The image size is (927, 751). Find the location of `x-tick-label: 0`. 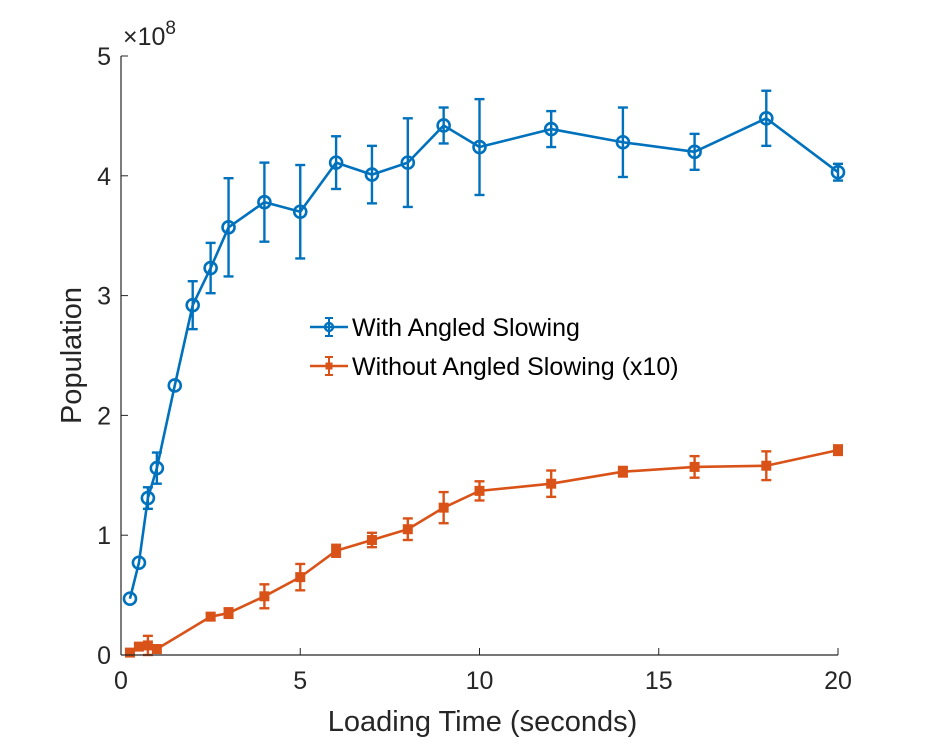

x-tick-label: 0 is located at coordinates (121, 681).